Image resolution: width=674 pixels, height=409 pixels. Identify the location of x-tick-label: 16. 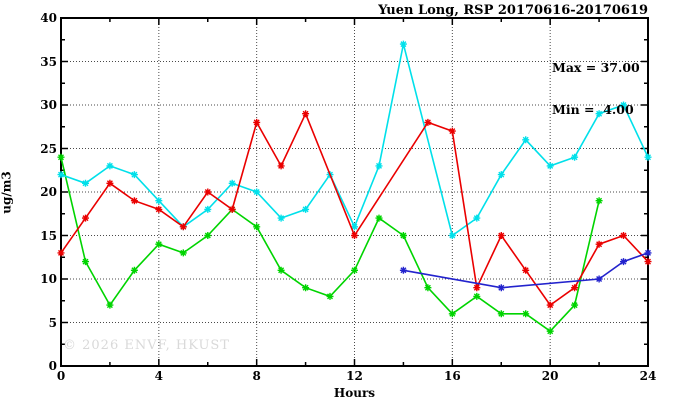
(452, 376).